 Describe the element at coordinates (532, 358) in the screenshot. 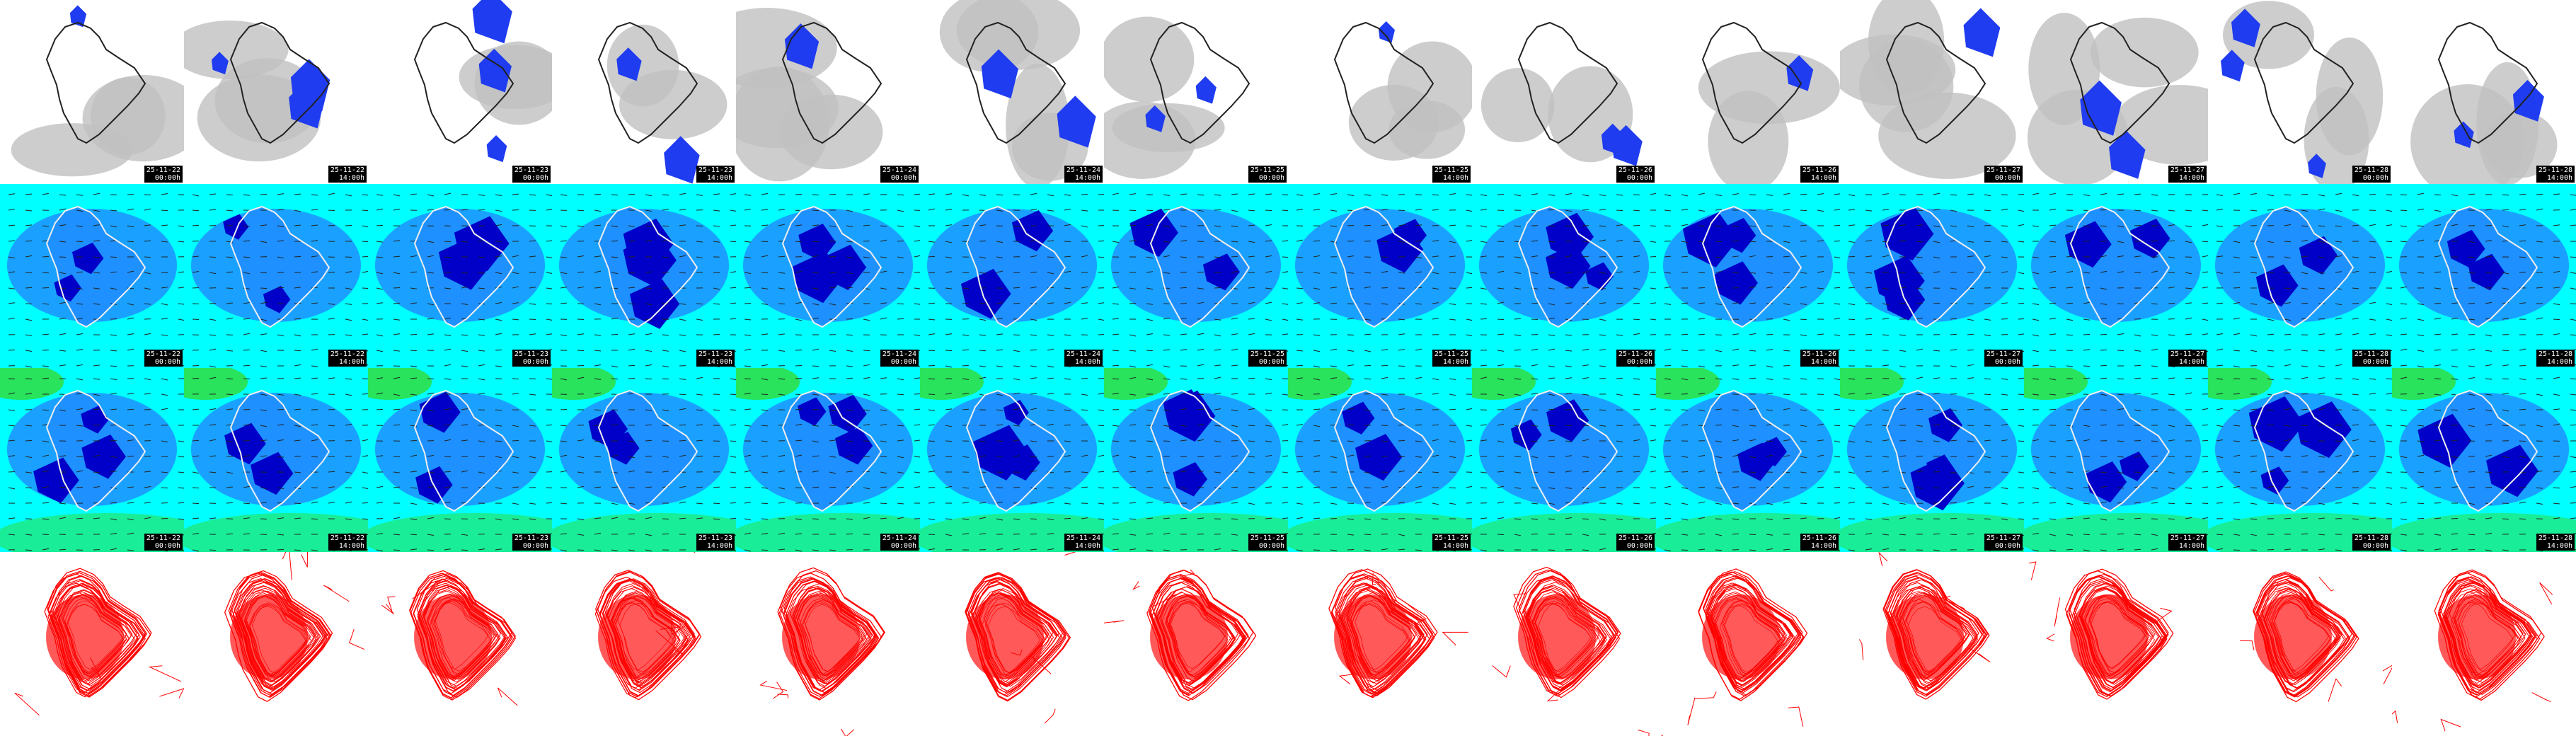

I see `timestamp-label: 25-11-23 00:00h` at that location.